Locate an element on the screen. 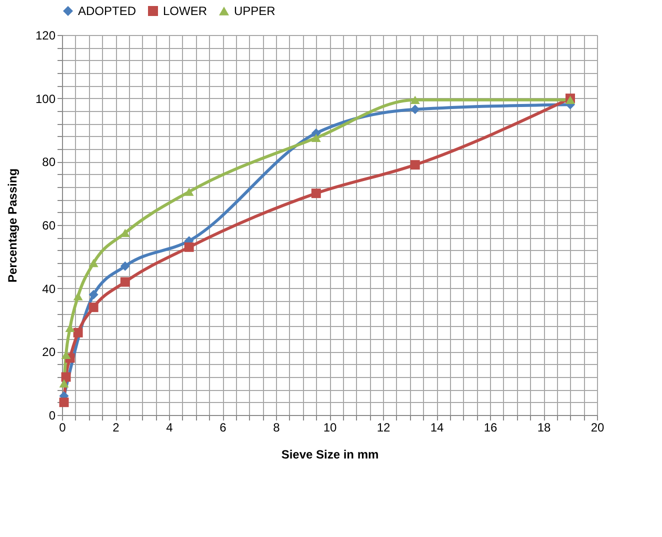 The height and width of the screenshot is (537, 662). x-tick-label: 16 is located at coordinates (491, 427).